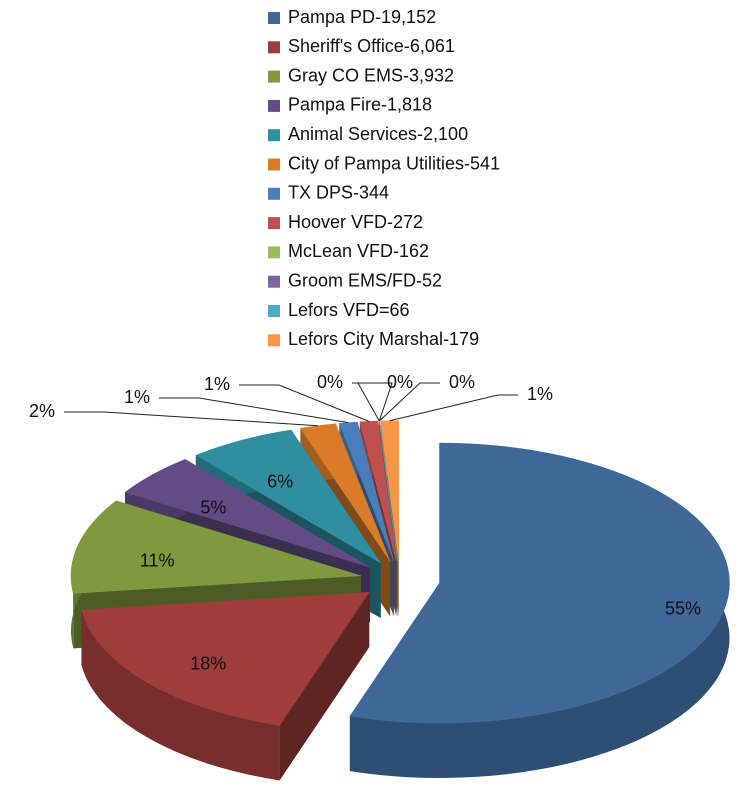 This screenshot has height=789, width=738. Describe the element at coordinates (42, 411) in the screenshot. I see `data-label: 2%` at that location.